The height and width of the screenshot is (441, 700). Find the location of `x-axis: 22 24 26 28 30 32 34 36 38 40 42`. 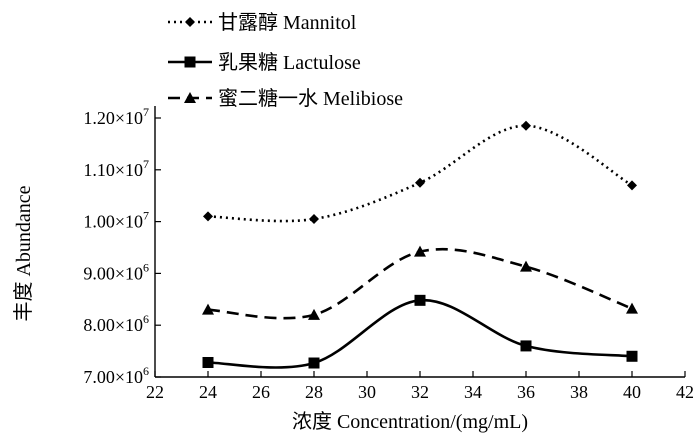

x-axis: 22 24 26 28 30 32 34 36 38 40 42 is located at coordinates (420, 386).